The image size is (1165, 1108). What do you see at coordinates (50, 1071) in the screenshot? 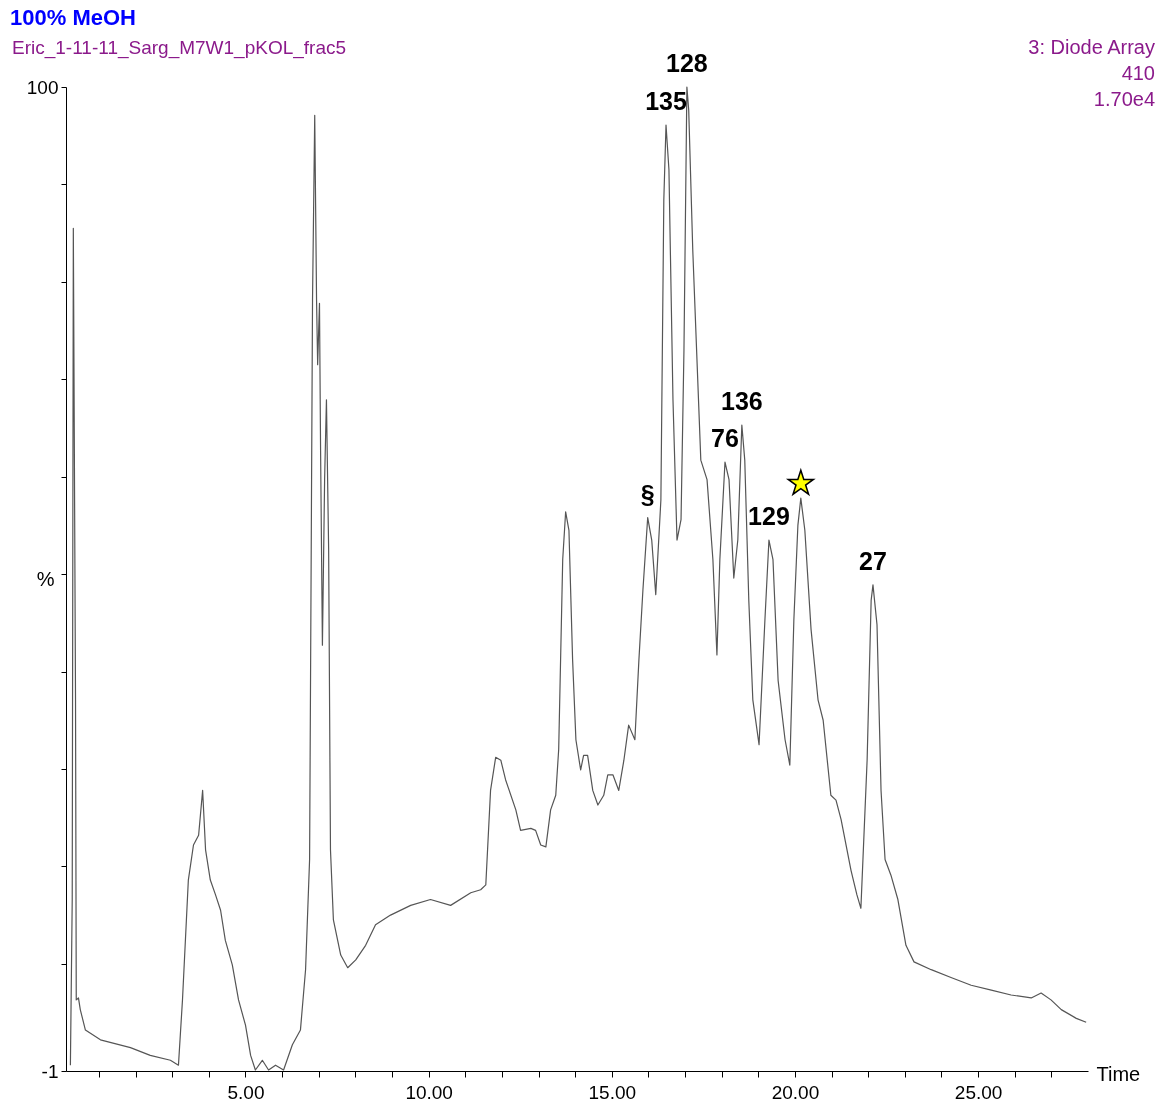
I see `y-tick-label: -1` at bounding box center [50, 1071].